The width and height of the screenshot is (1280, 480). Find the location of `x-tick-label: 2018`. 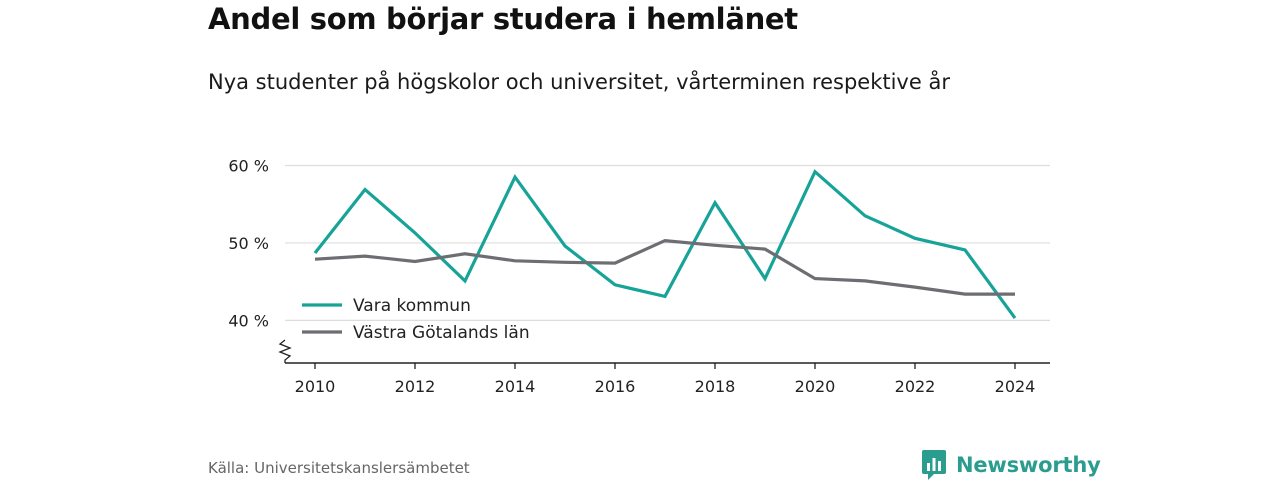

x-tick-label: 2018 is located at coordinates (715, 386).